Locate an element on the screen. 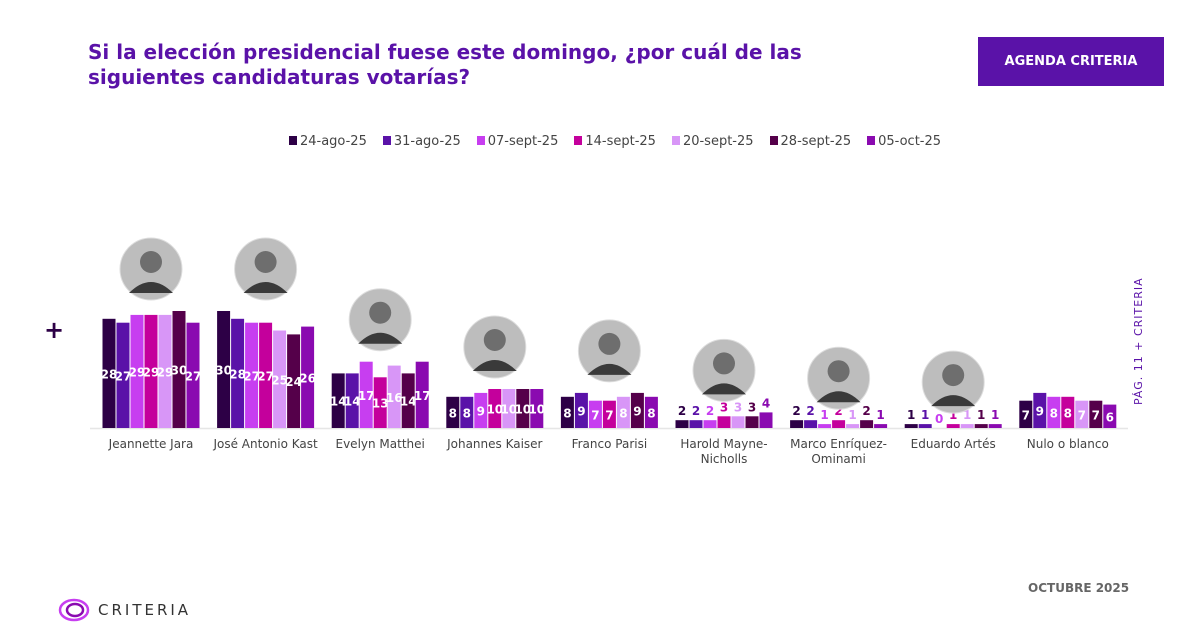 This screenshot has width=1200, height=633. category-label: Nulo o blanco is located at coordinates (1068, 444).